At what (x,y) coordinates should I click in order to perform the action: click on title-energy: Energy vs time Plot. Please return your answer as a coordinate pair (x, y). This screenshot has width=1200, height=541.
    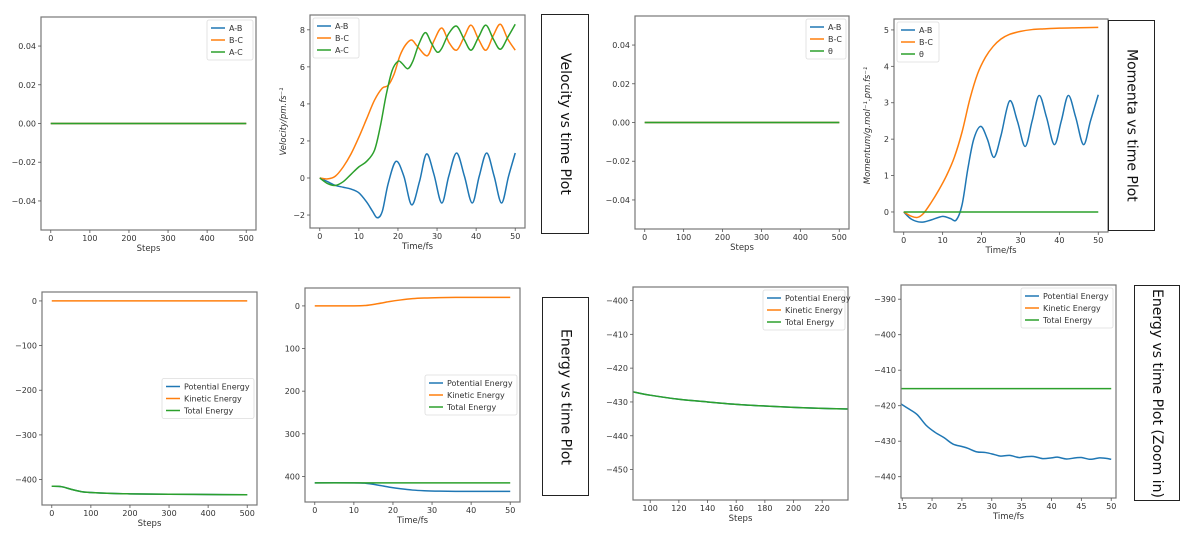
    Looking at the image, I should click on (565, 396).